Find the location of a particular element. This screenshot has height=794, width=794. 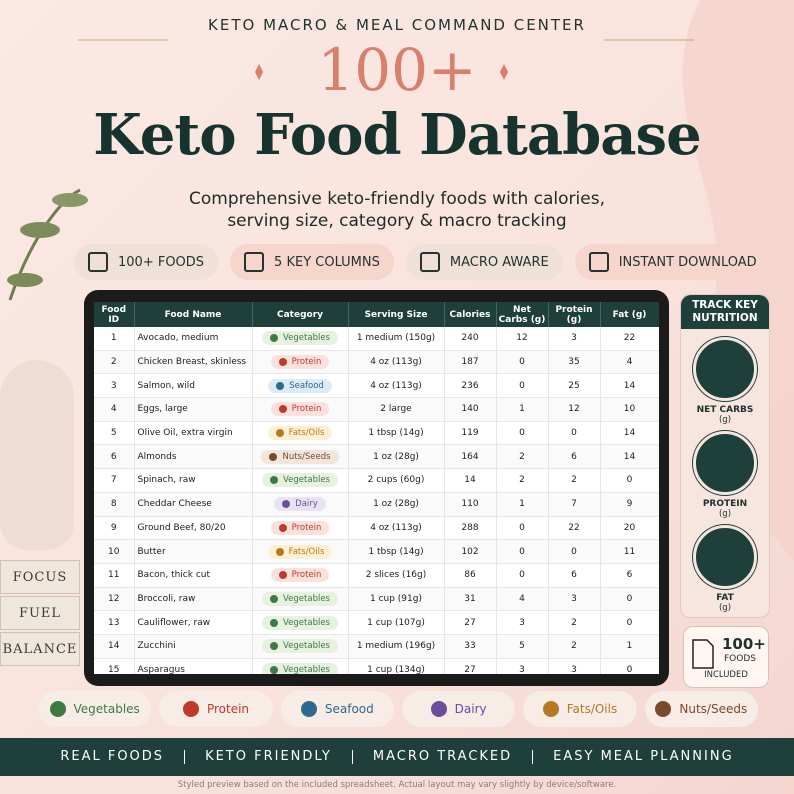

column-header: Calories is located at coordinates (470, 314).